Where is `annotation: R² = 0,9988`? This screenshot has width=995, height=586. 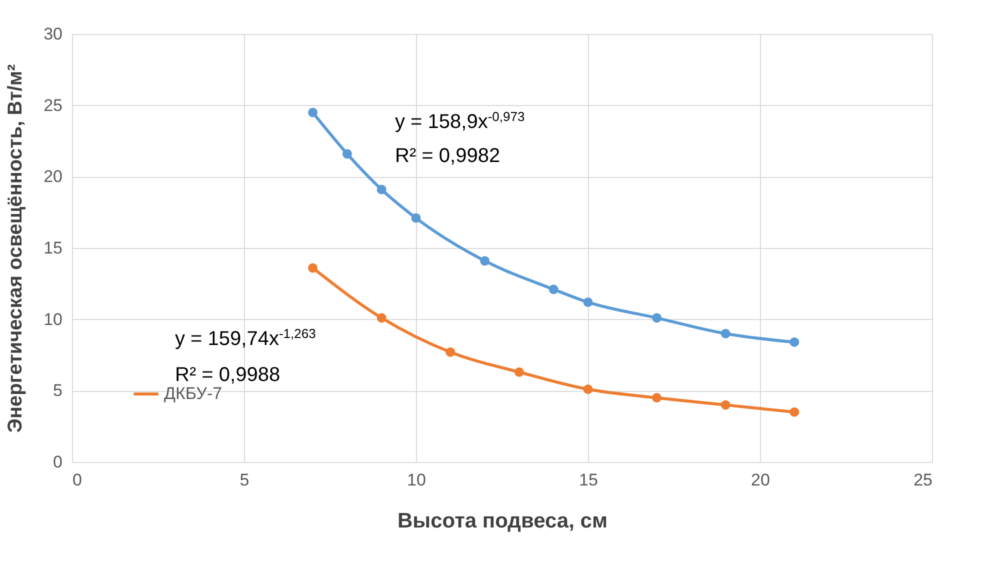 annotation: R² = 0,9988 is located at coordinates (227, 375).